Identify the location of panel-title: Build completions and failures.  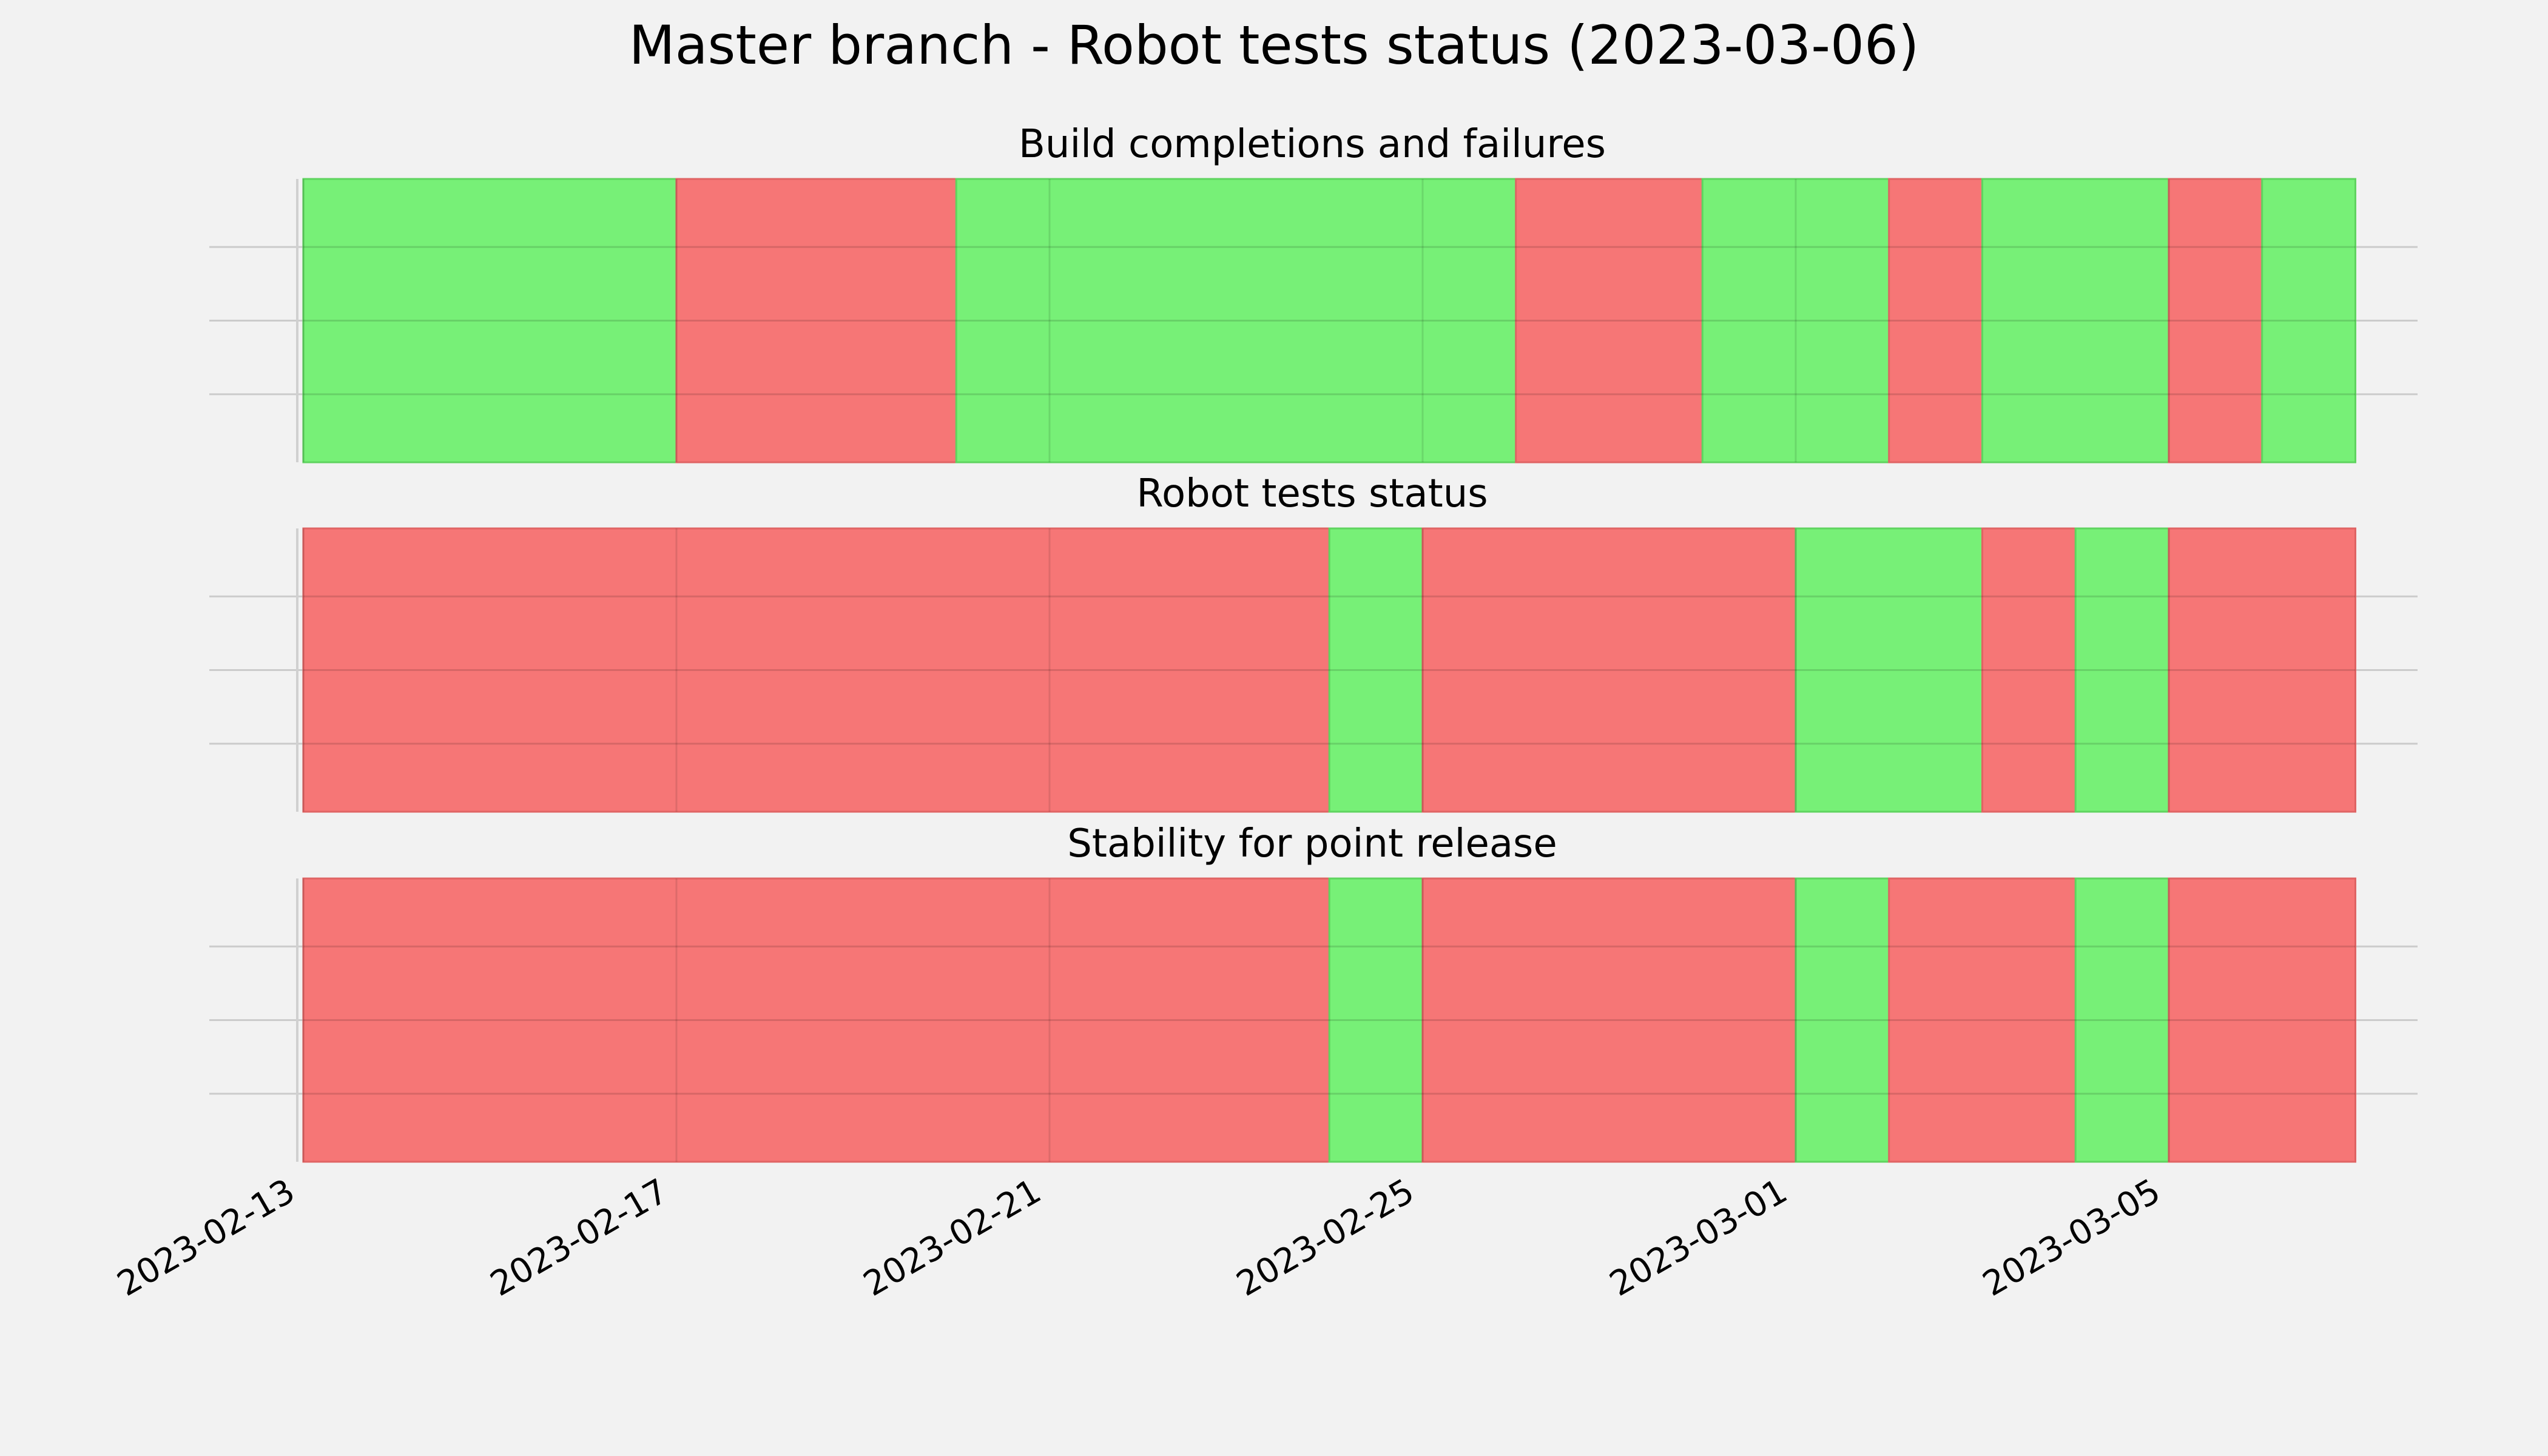
(1312, 144).